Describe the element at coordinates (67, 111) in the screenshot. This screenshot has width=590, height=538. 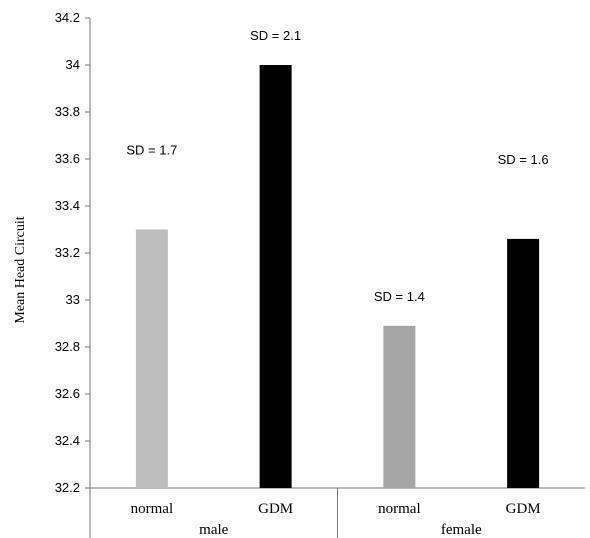
I see `y-tick-label: 33.8` at that location.